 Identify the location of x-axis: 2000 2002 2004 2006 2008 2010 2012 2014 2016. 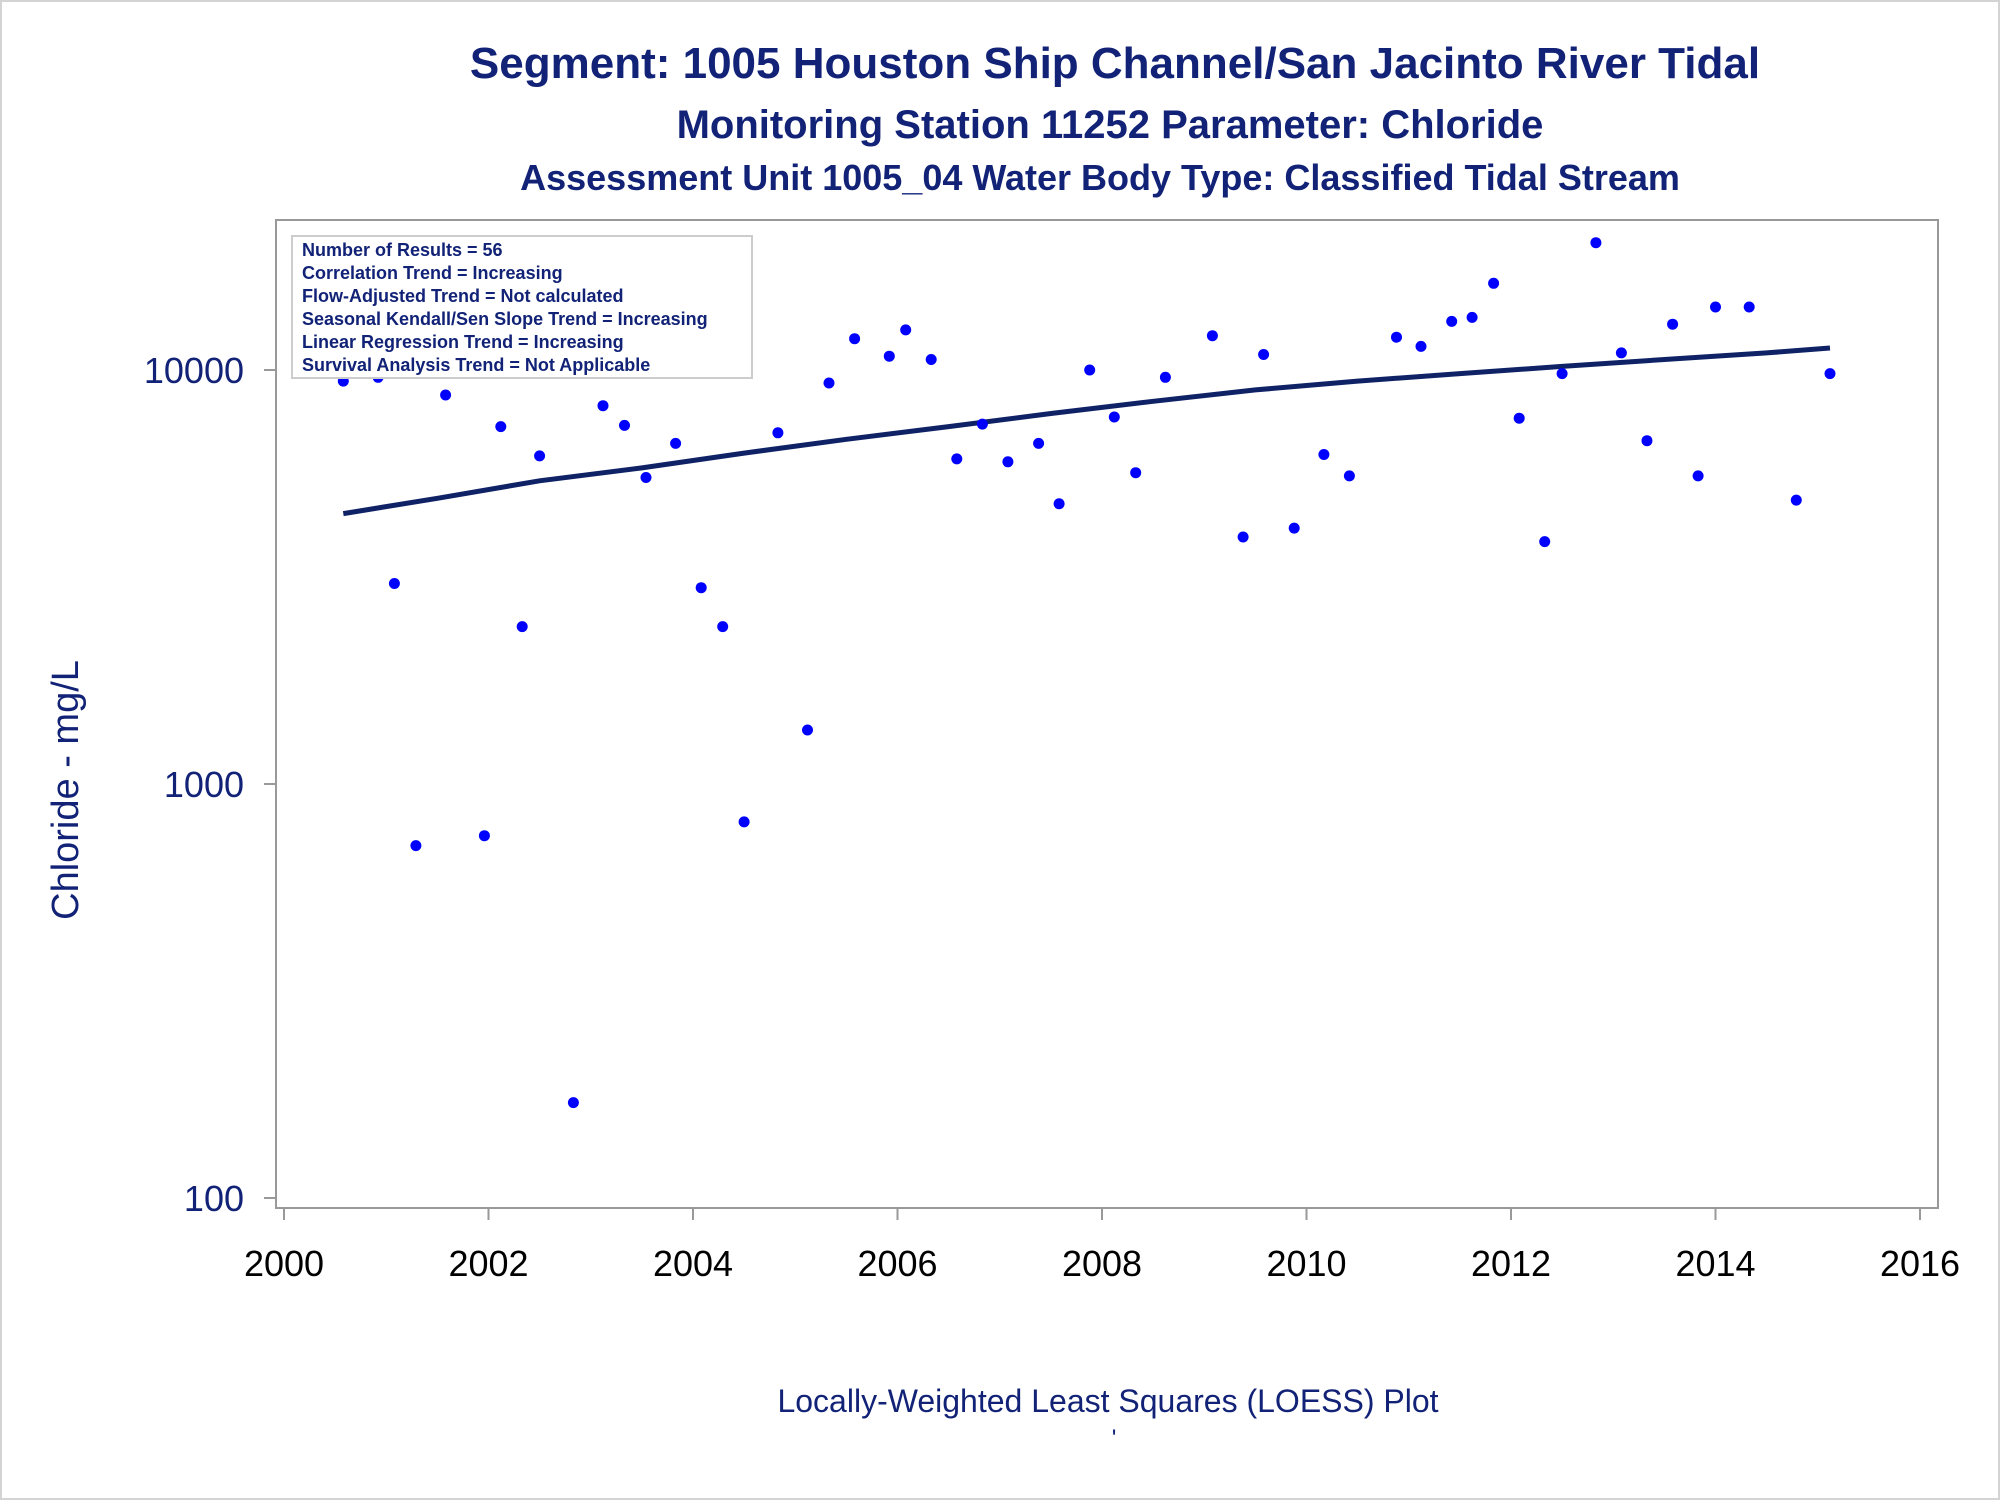
(1102, 1245).